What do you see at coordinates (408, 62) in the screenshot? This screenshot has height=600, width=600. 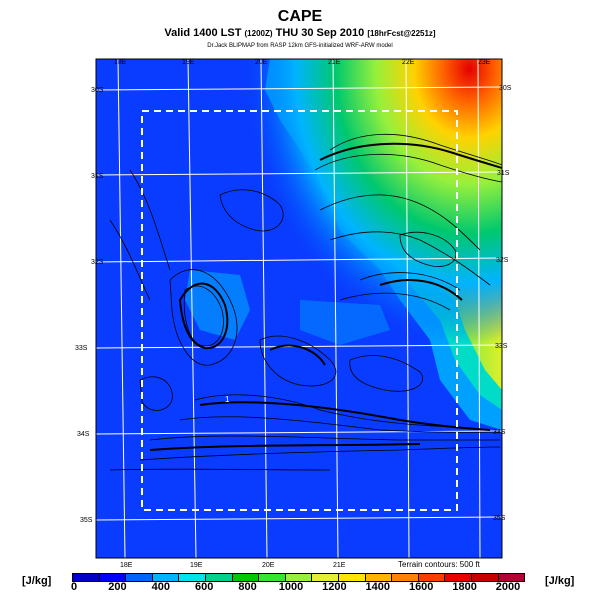 I see `lon-label: 22E` at bounding box center [408, 62].